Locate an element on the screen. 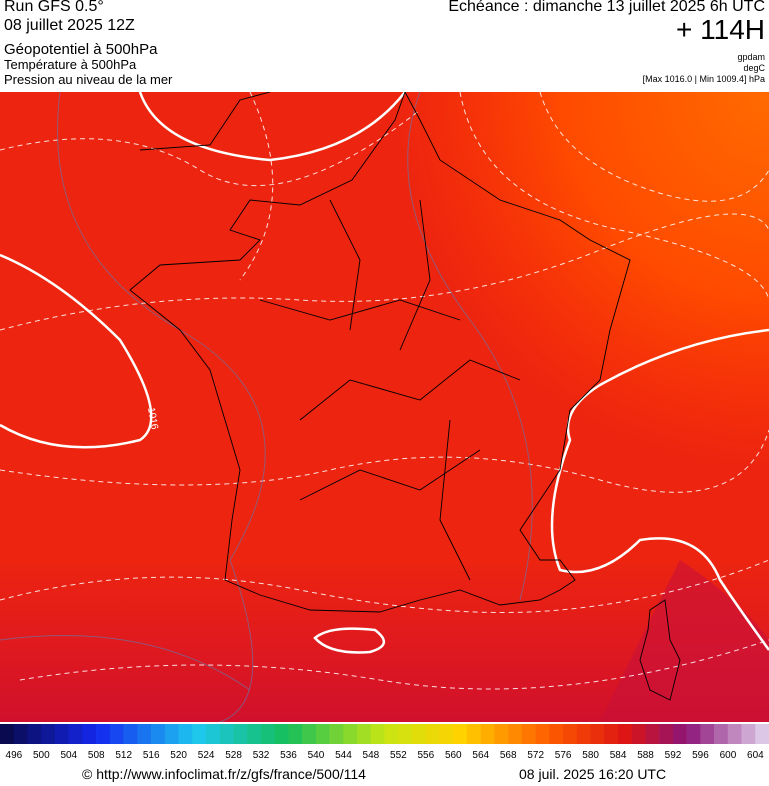 The width and height of the screenshot is (769, 786). scale-label: 524 is located at coordinates (206, 755).